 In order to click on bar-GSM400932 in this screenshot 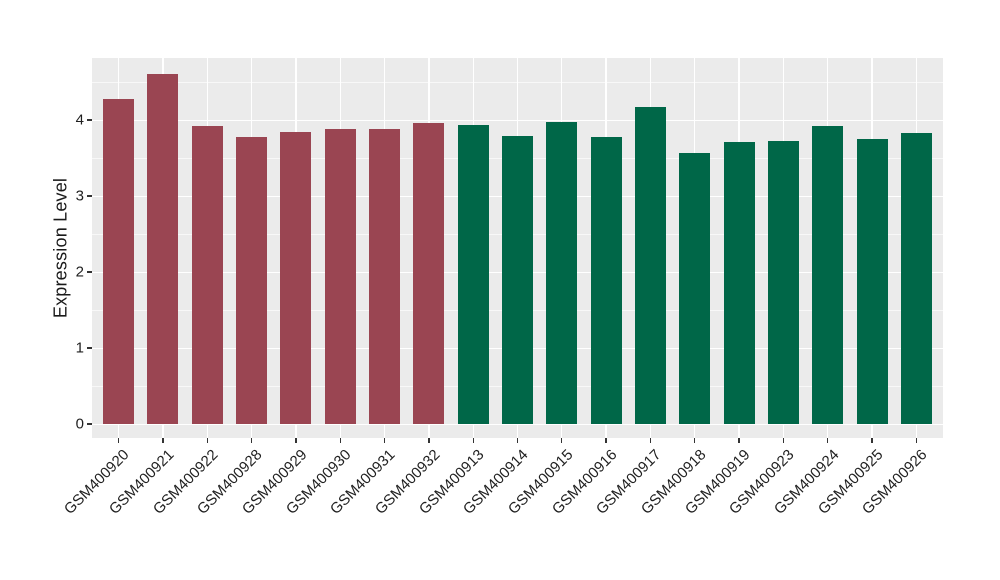, I will do `click(429, 273)`.